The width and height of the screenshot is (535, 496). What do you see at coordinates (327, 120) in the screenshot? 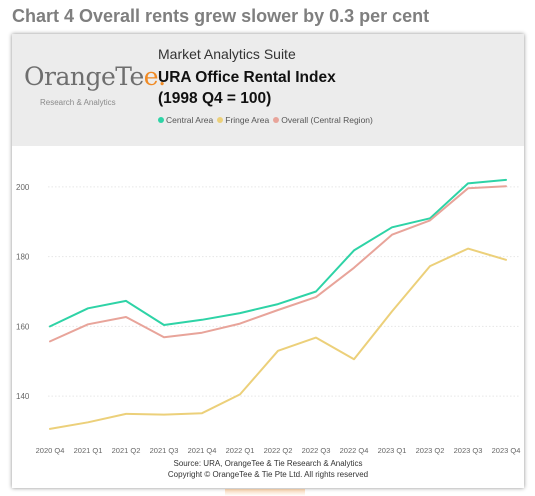
I see `legend-label-overall: Overall (Central Region)` at bounding box center [327, 120].